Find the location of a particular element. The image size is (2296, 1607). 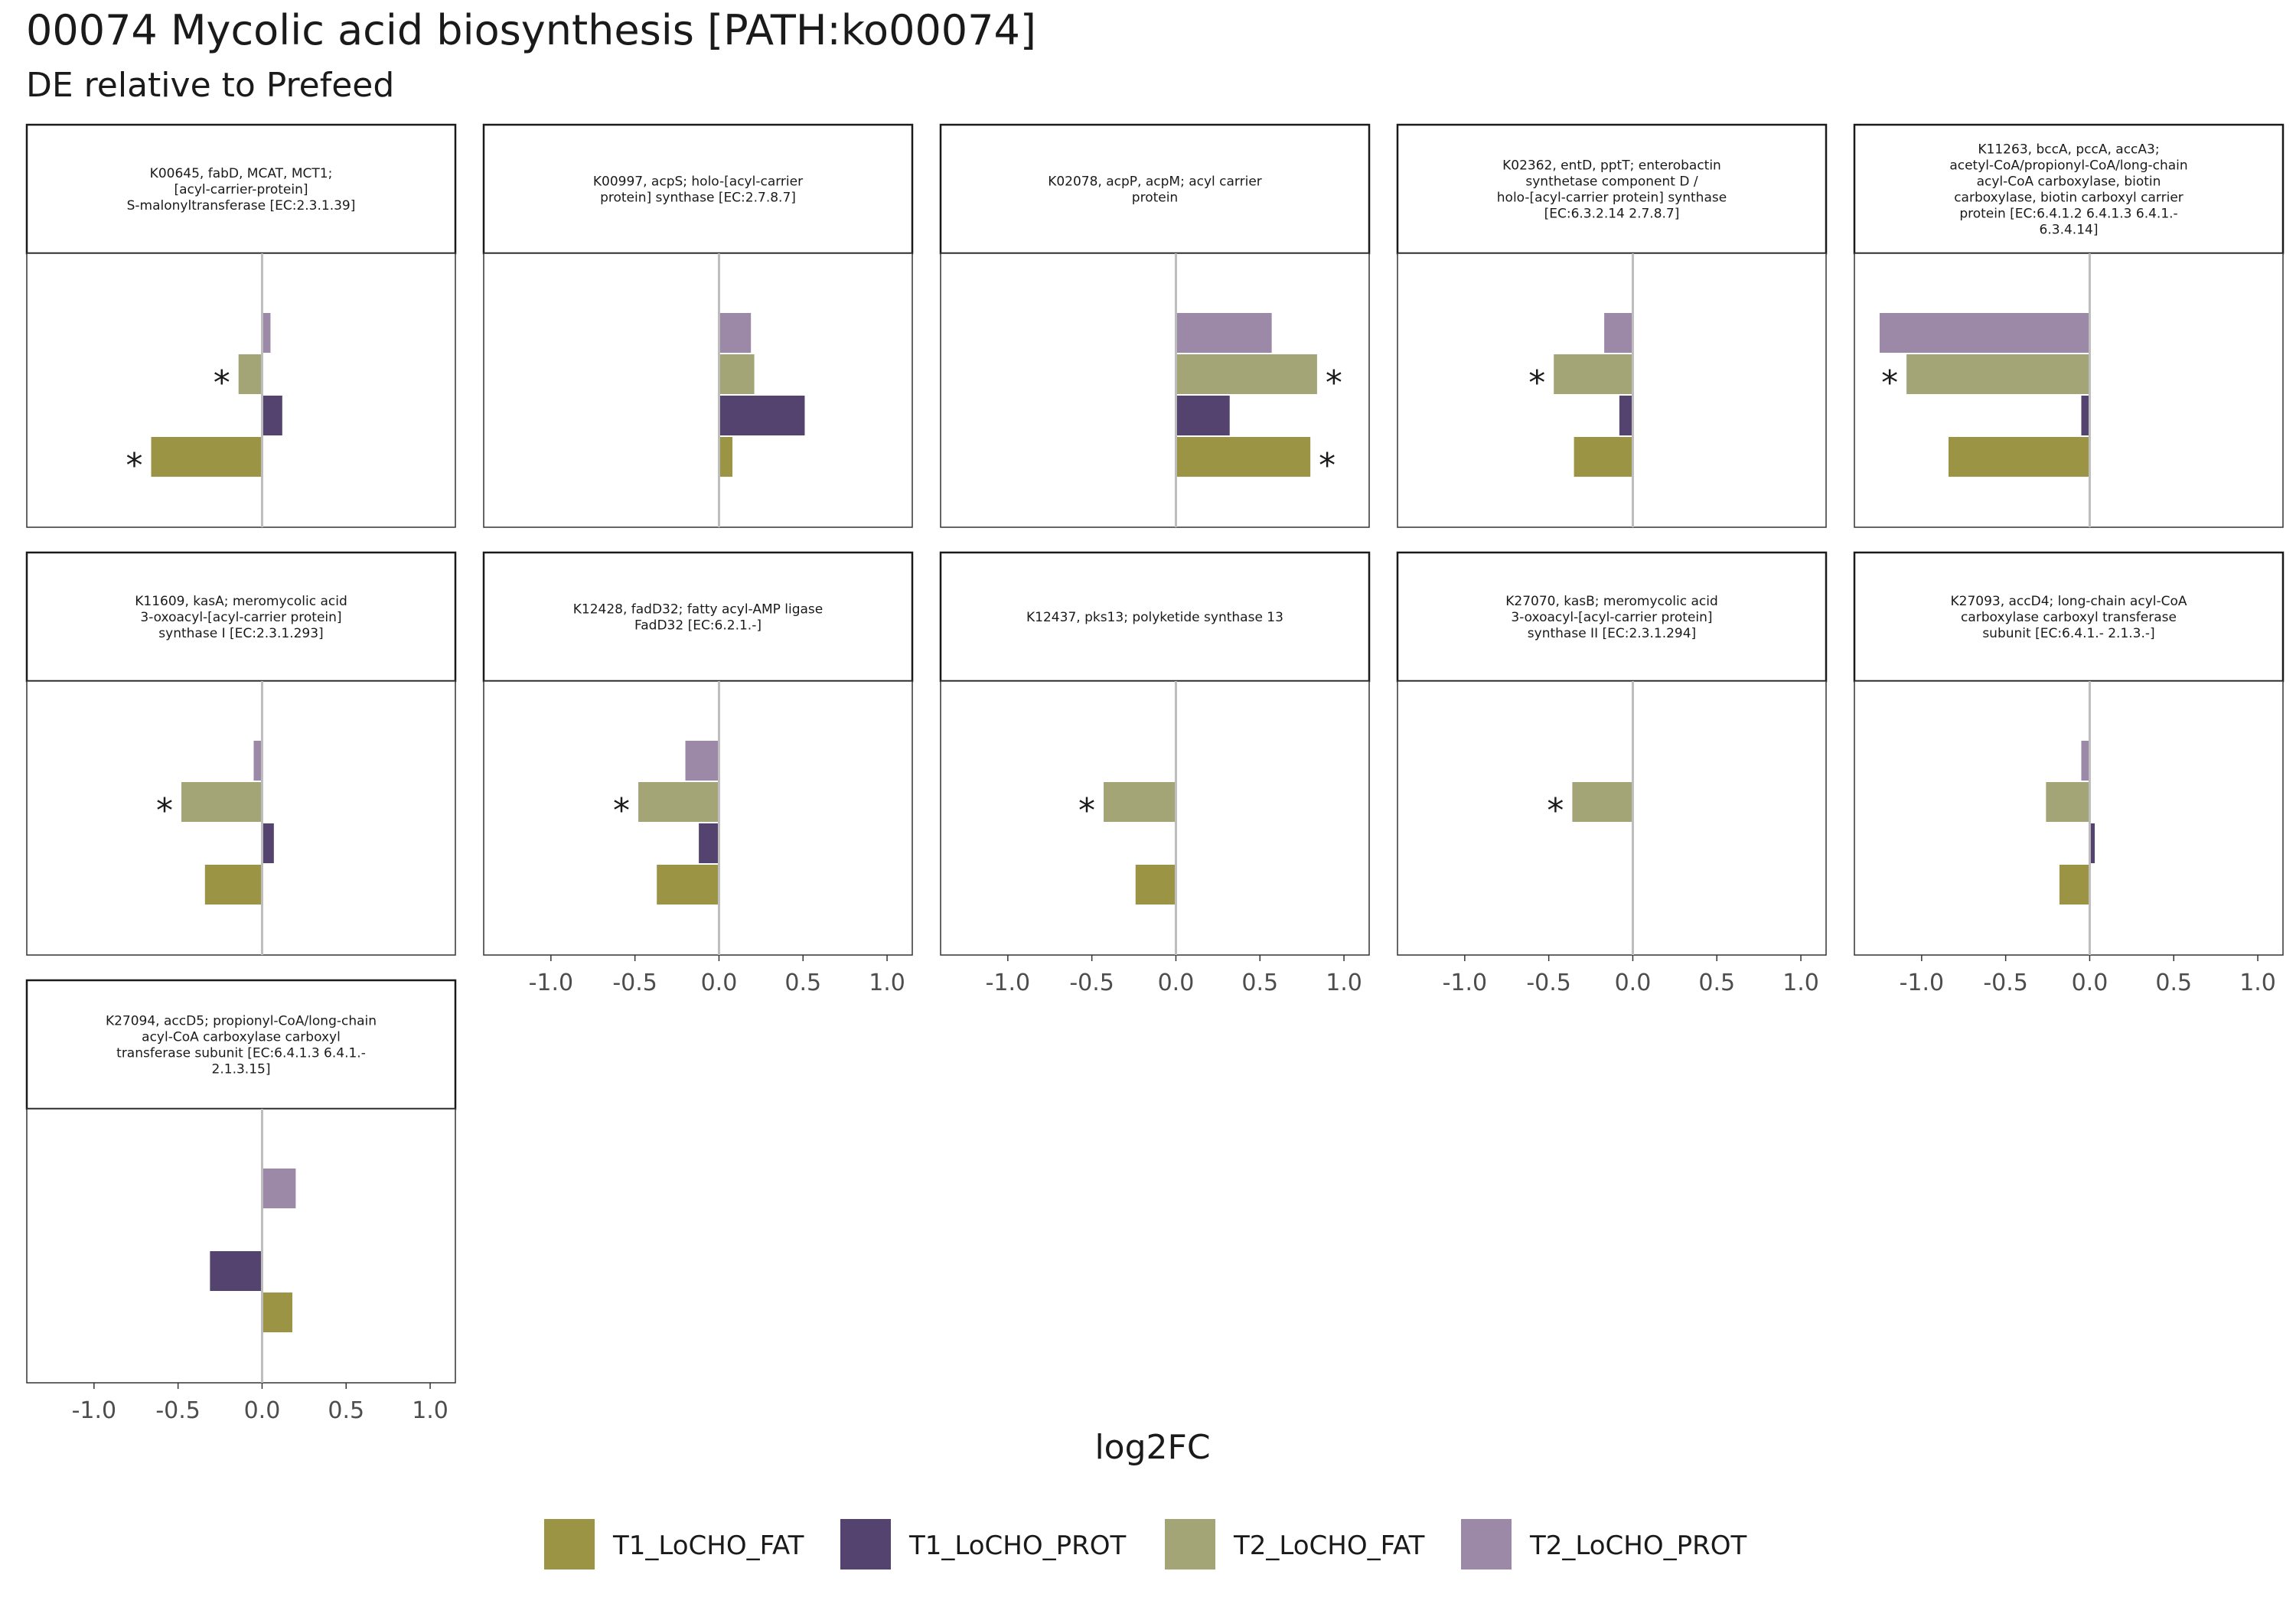

facet-strip-label: carboxylase, biotin carboxyl carrier is located at coordinates (2068, 198).